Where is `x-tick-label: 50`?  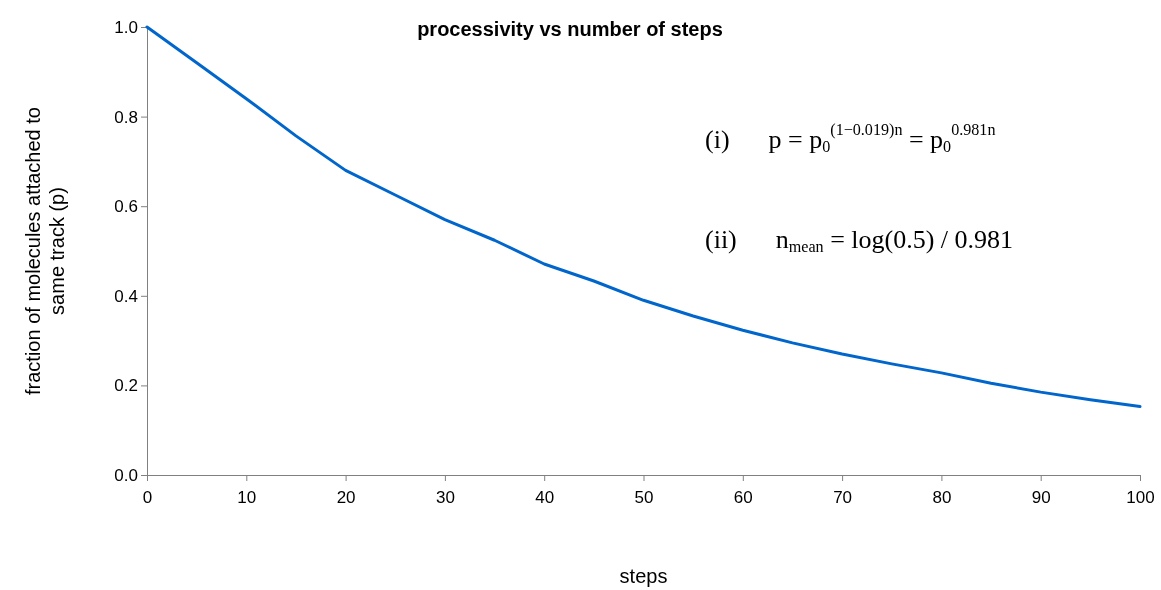 x-tick-label: 50 is located at coordinates (644, 497).